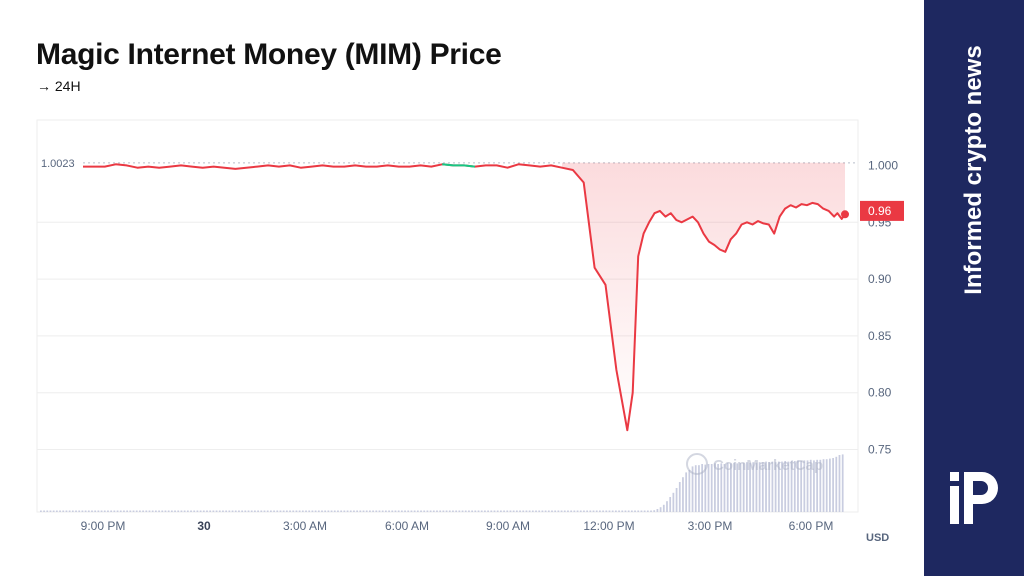 This screenshot has width=1024, height=576. What do you see at coordinates (508, 526) in the screenshot?
I see `x-tick-label: 9:00 AM` at bounding box center [508, 526].